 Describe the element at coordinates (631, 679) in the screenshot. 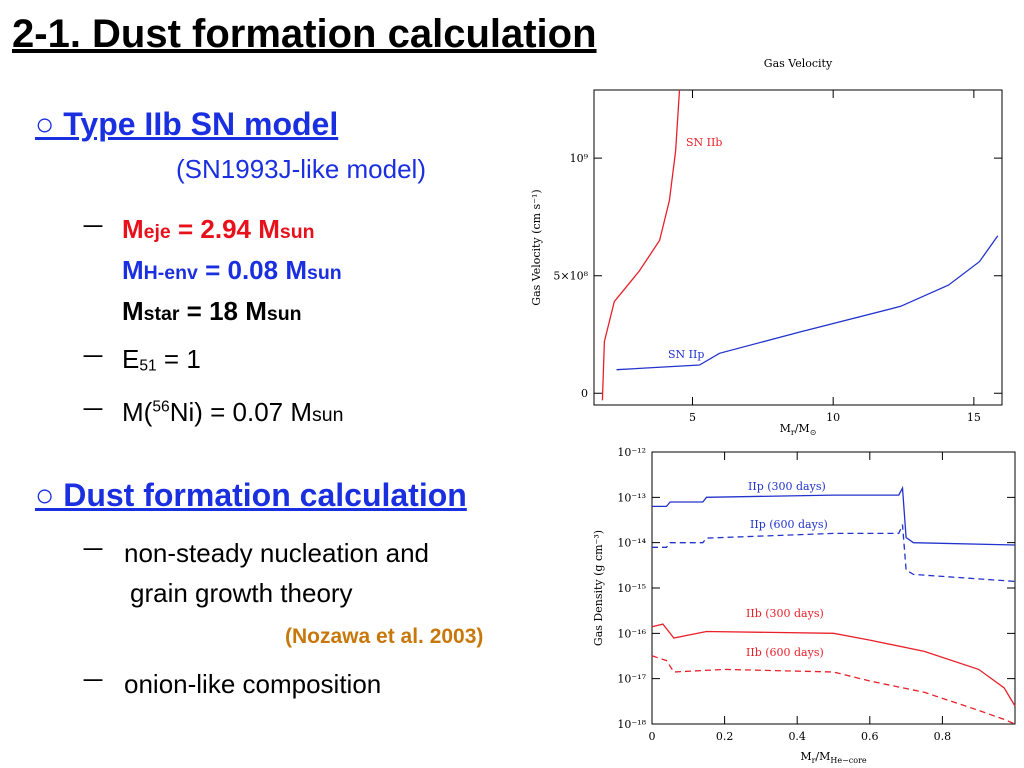

I see `y-tick-label: 10⁻¹⁷` at that location.